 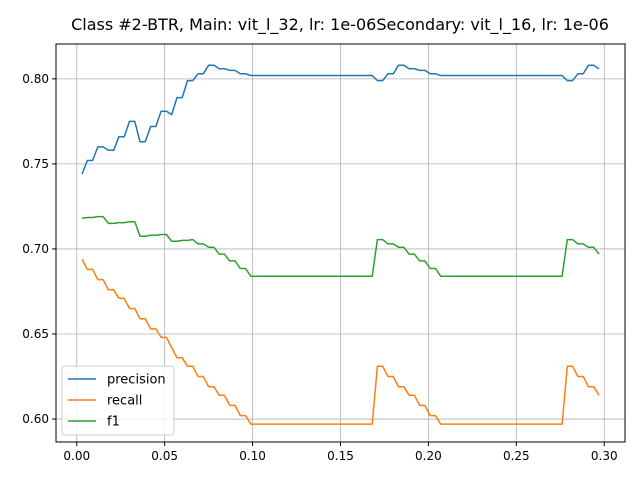 What do you see at coordinates (76, 456) in the screenshot?
I see `x-tick-label: 0.00` at bounding box center [76, 456].